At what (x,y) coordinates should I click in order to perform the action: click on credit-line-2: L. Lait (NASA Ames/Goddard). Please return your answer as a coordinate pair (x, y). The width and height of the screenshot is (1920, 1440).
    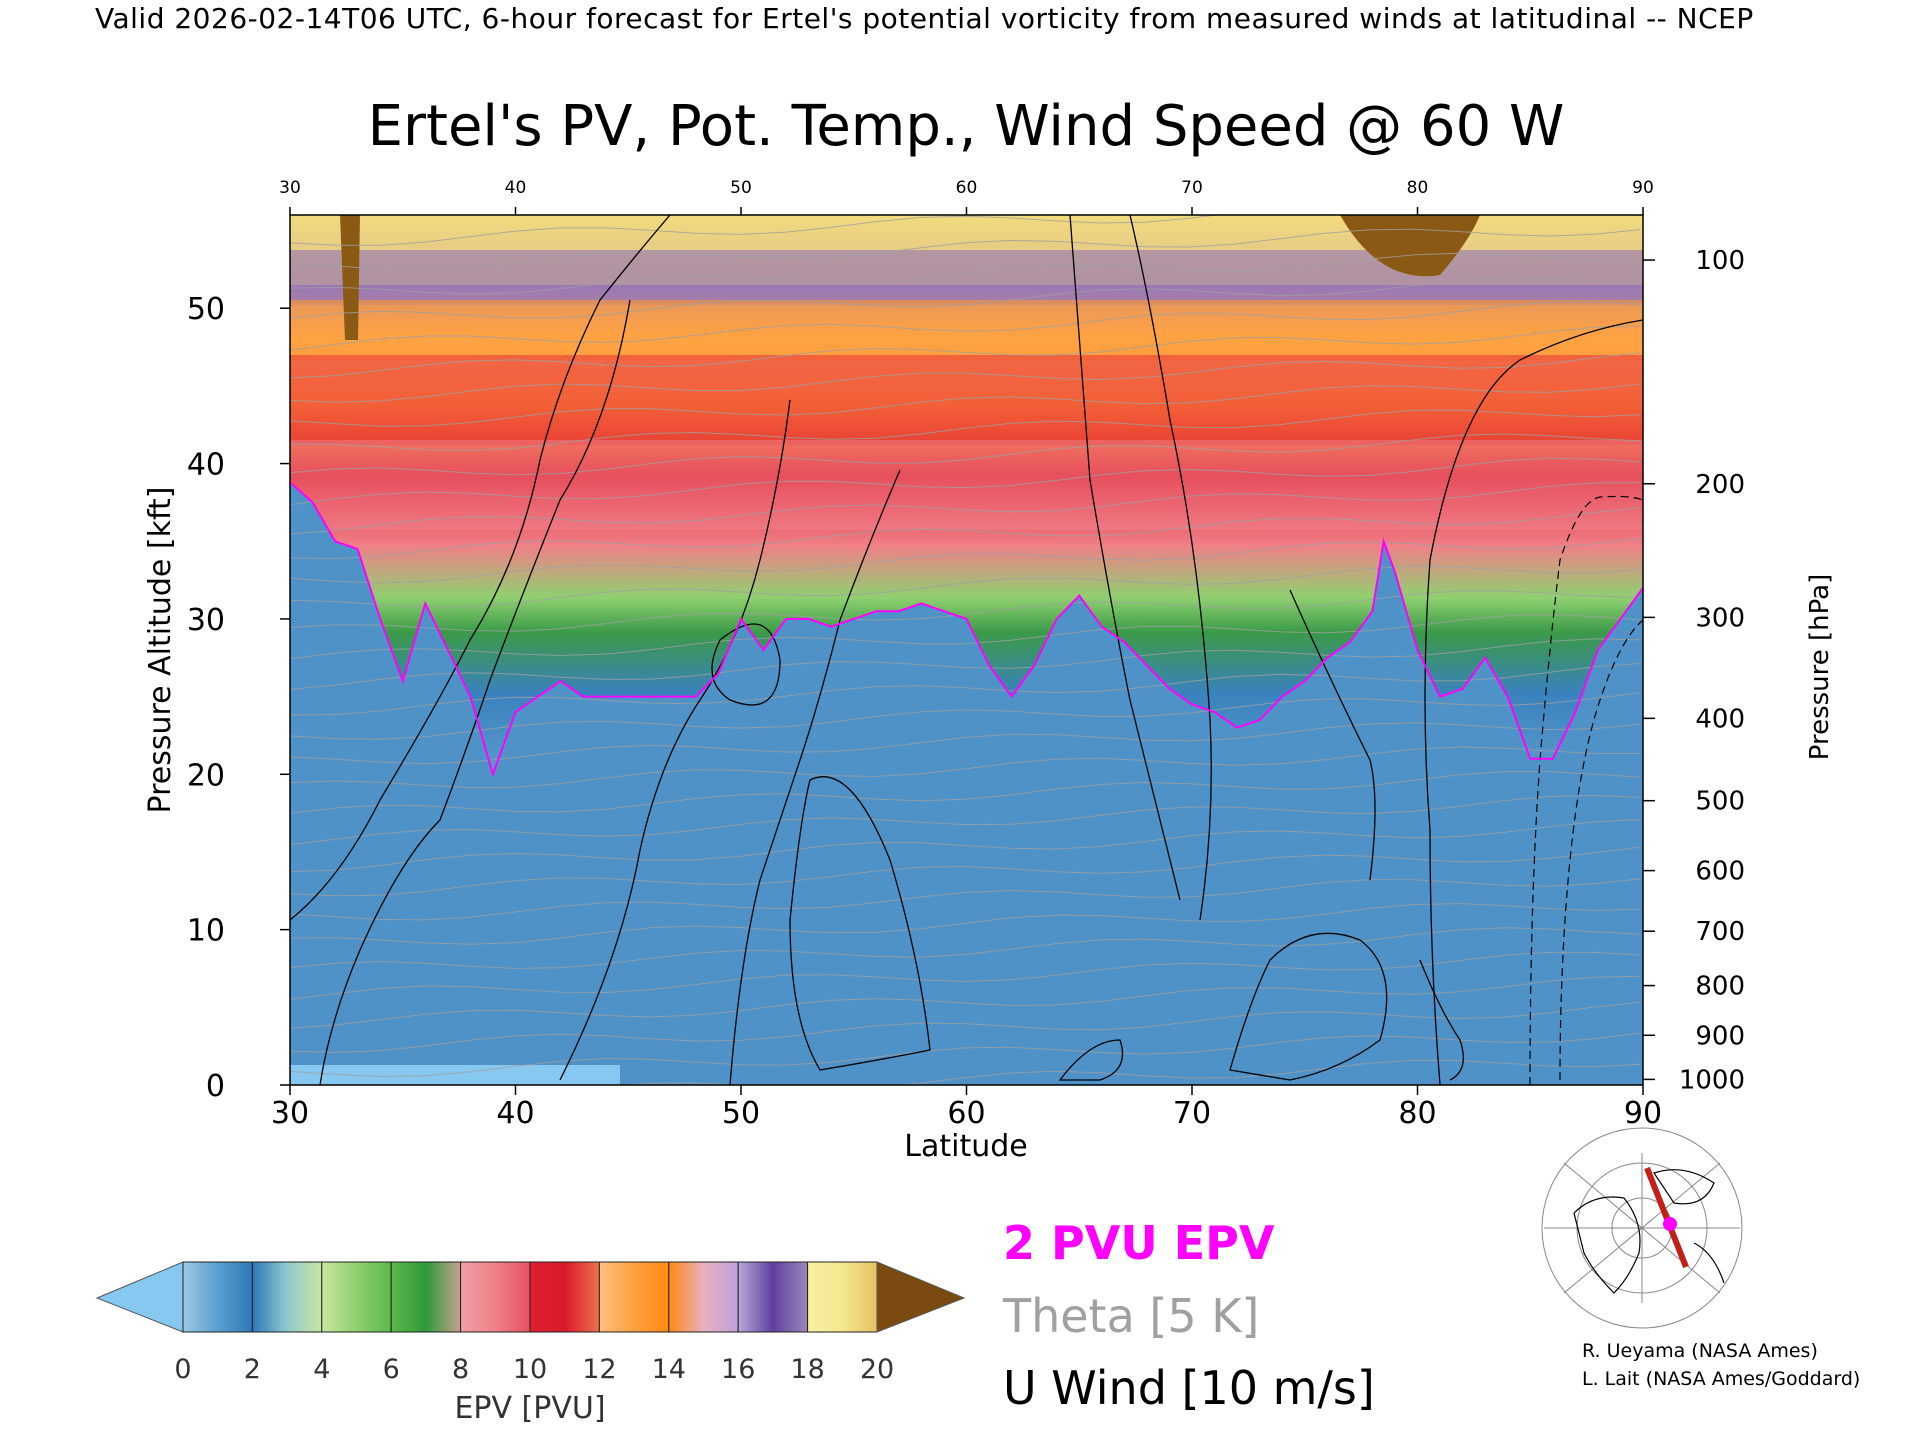
    Looking at the image, I should click on (1721, 1379).